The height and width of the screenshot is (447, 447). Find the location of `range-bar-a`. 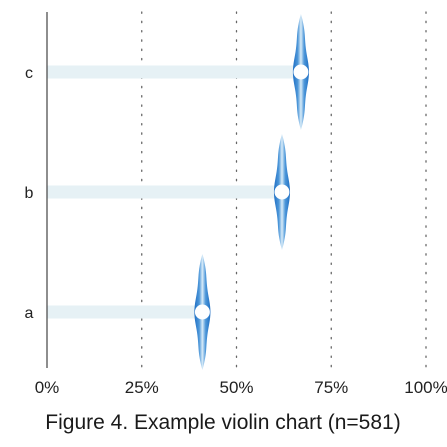

range-bar-a is located at coordinates (124, 312).